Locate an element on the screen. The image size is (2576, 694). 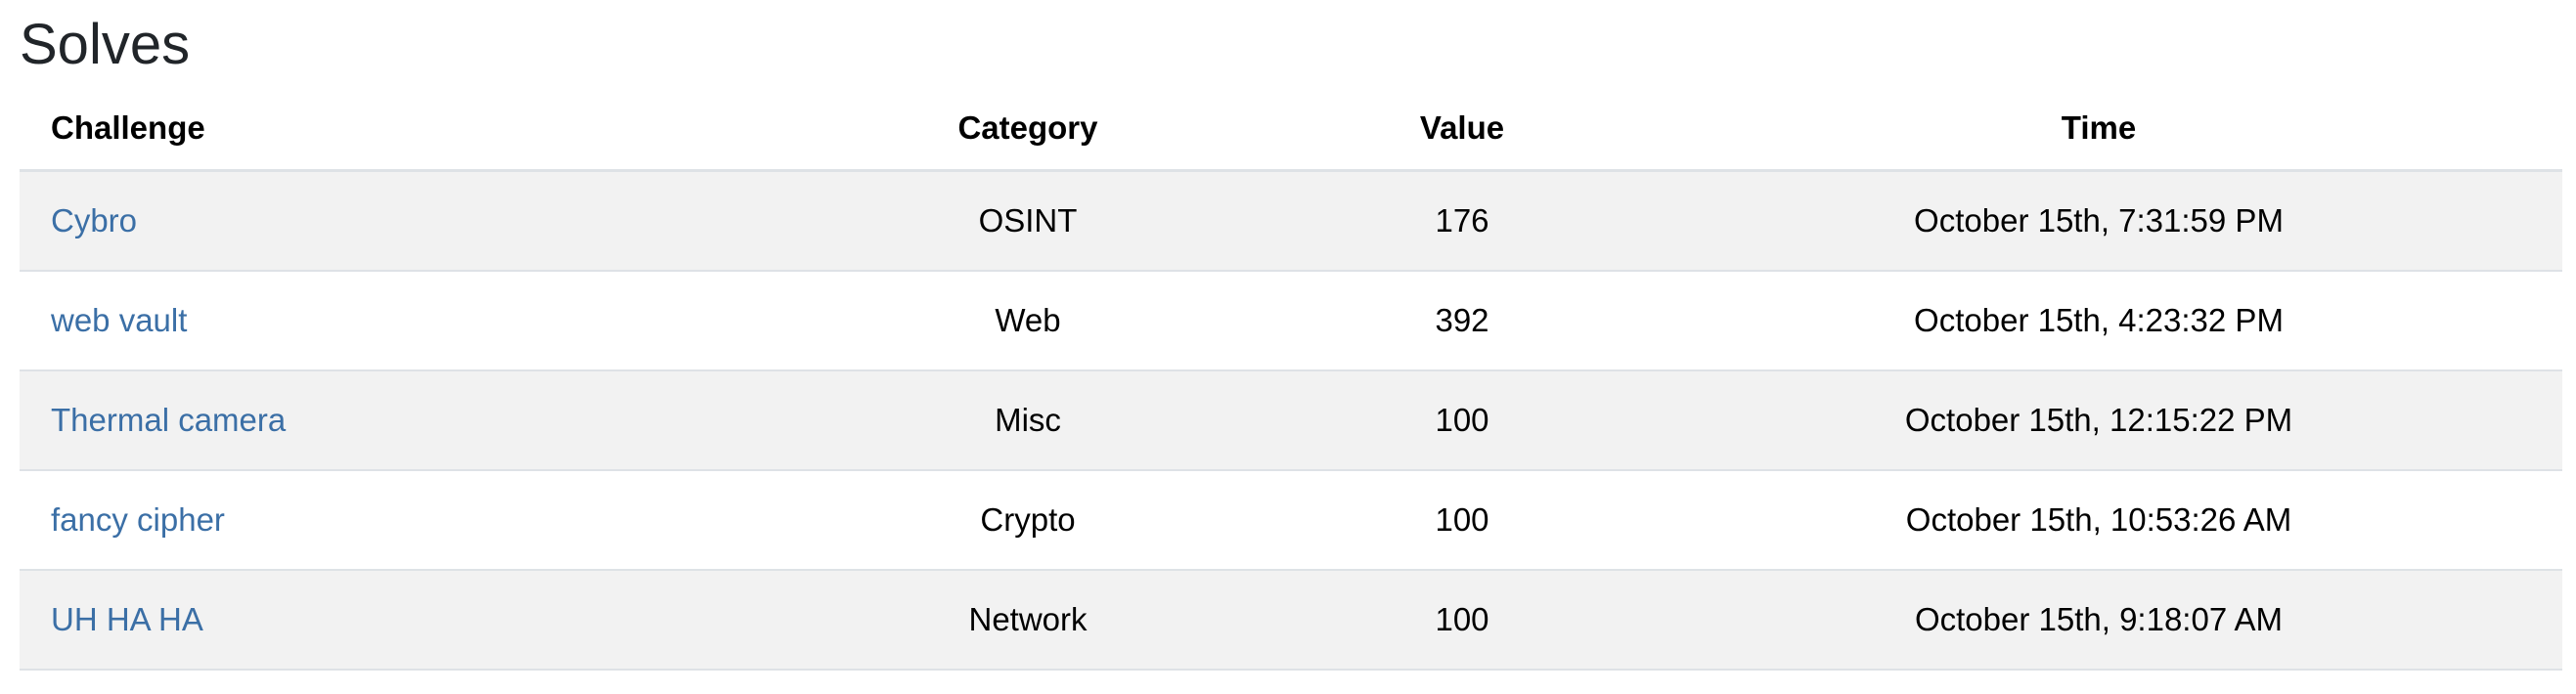
challenge-cell: Cybro is located at coordinates (394, 220).